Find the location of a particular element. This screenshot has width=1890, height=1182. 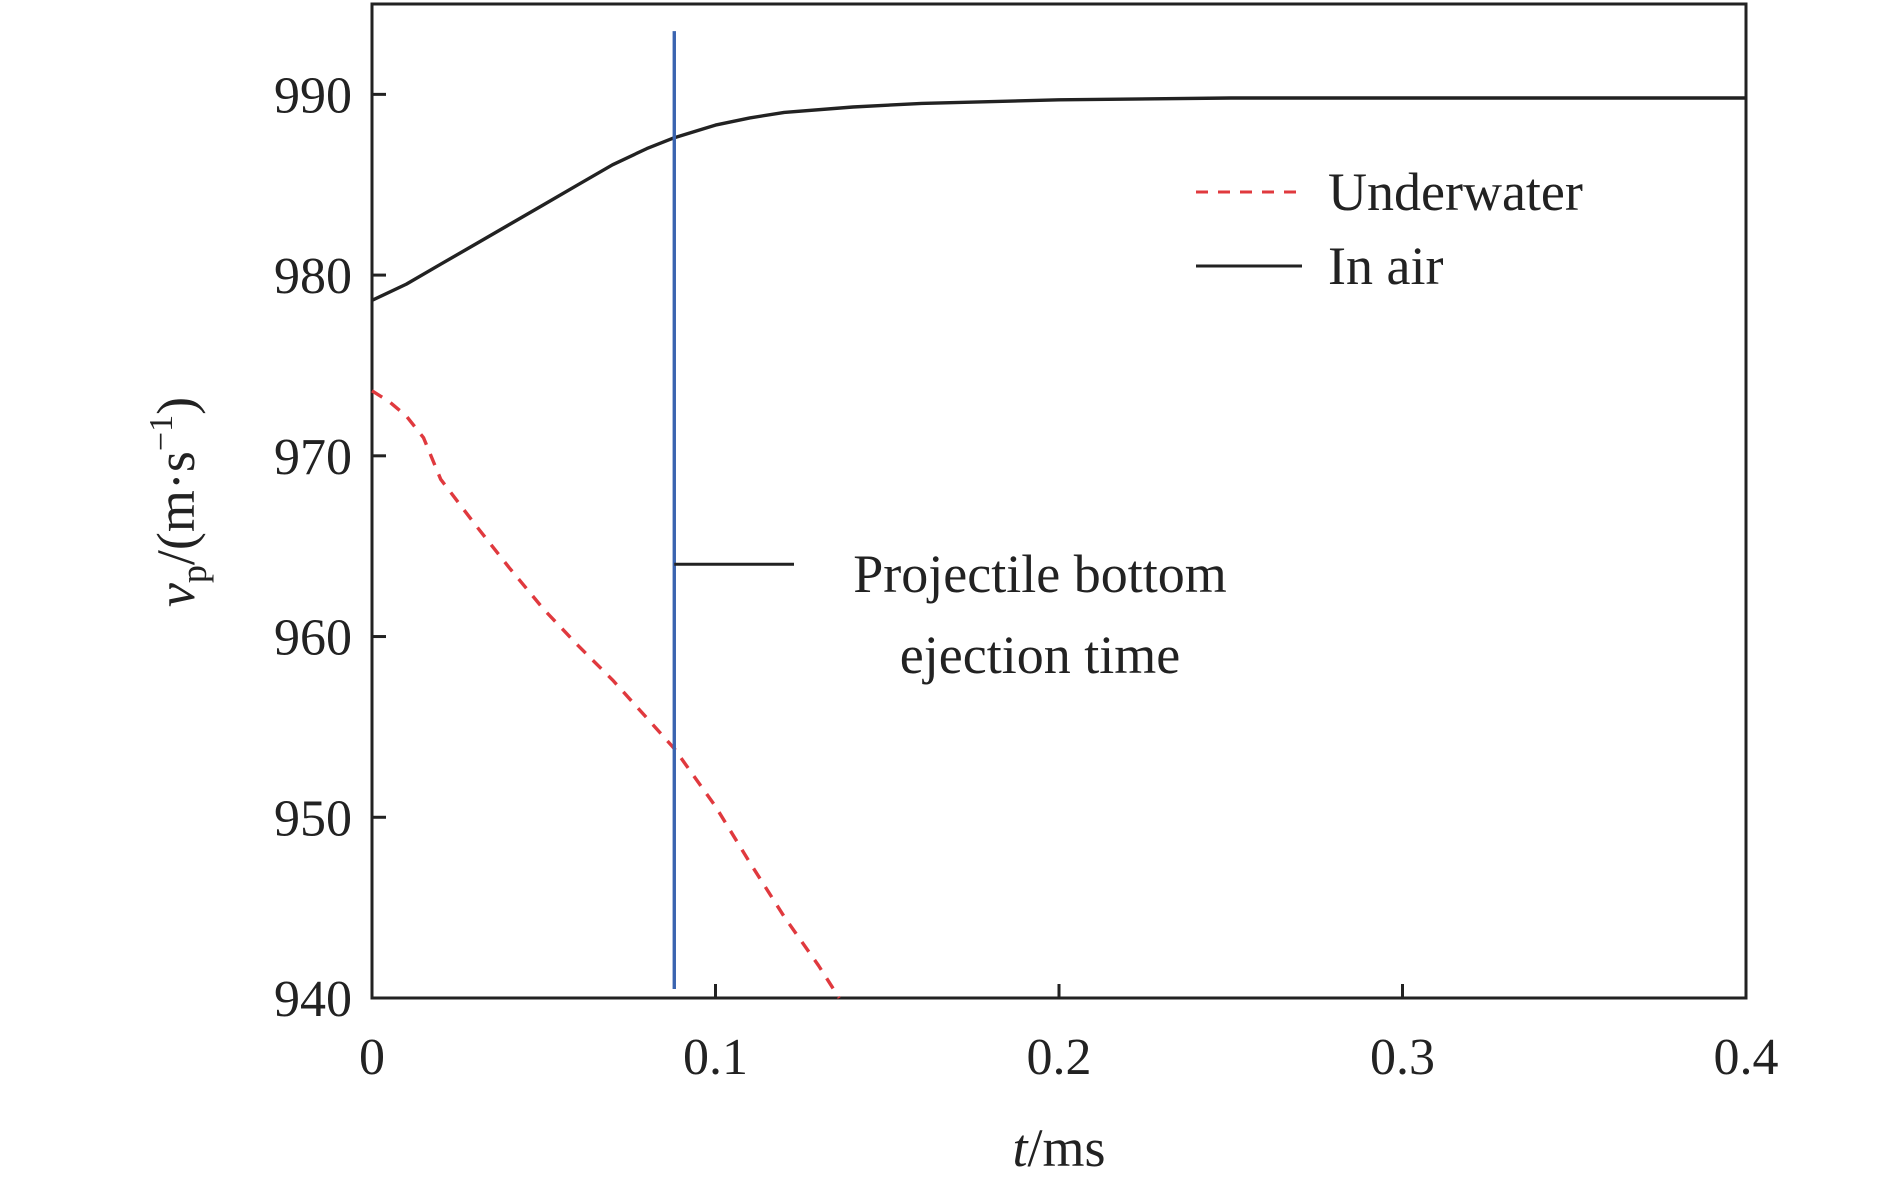

annotation-line-1: Projectile bottom is located at coordinates (1039, 574).